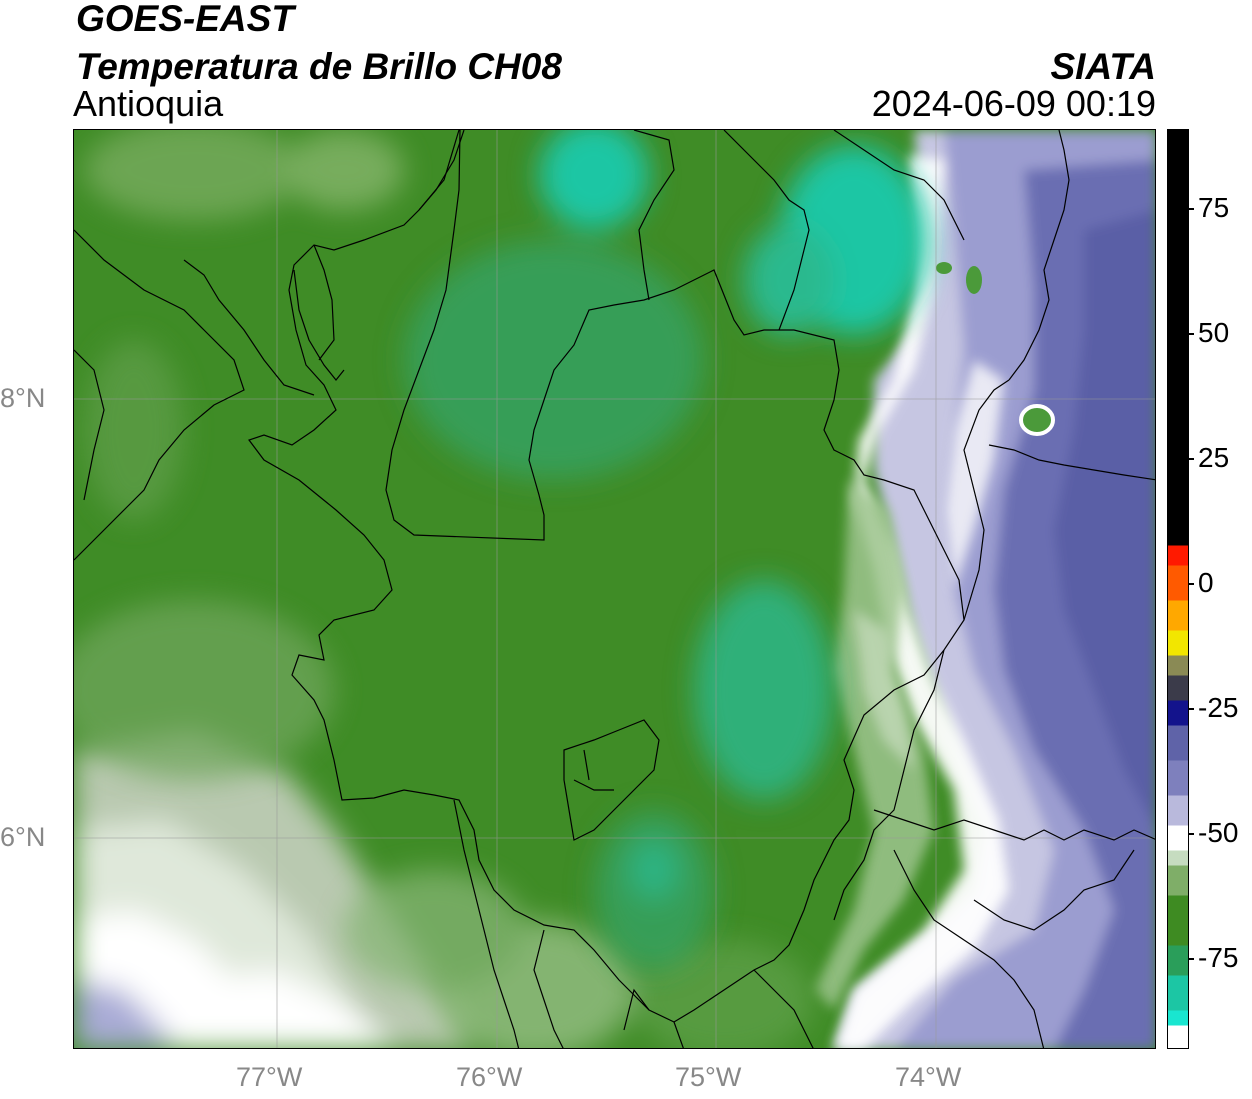 This screenshot has height=1099, width=1252. Describe the element at coordinates (269, 1077) in the screenshot. I see `lon-label-77w: 77°W` at that location.